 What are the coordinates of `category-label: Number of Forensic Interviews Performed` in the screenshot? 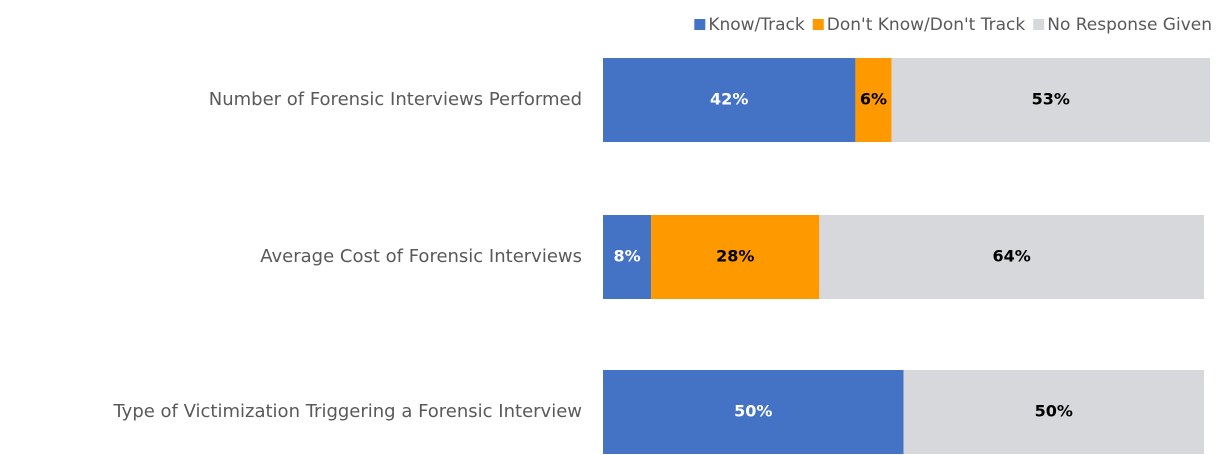 It's located at (395, 99).